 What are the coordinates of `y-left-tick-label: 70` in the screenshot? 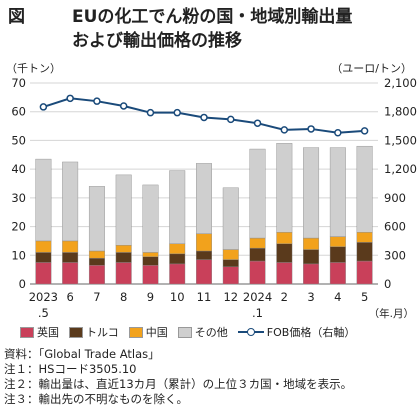 It's located at (18, 83).